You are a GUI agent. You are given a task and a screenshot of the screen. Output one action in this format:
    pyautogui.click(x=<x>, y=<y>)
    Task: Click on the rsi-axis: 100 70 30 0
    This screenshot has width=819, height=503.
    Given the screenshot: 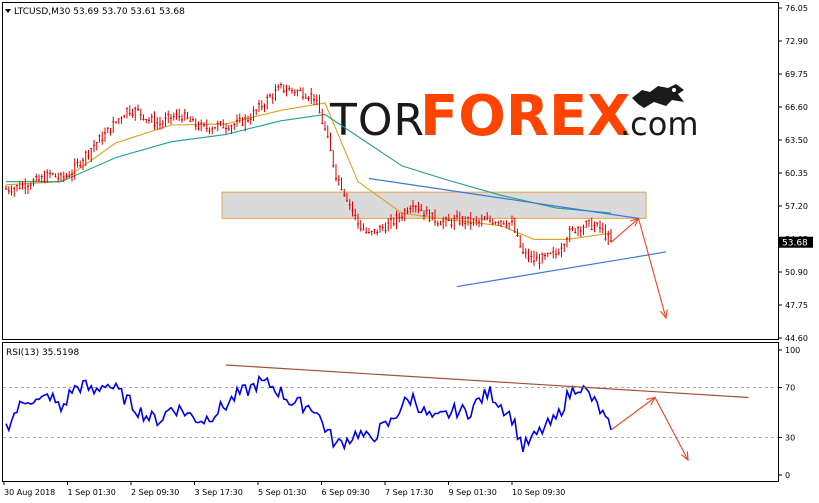 What is the action you would take?
    pyautogui.click(x=789, y=413)
    